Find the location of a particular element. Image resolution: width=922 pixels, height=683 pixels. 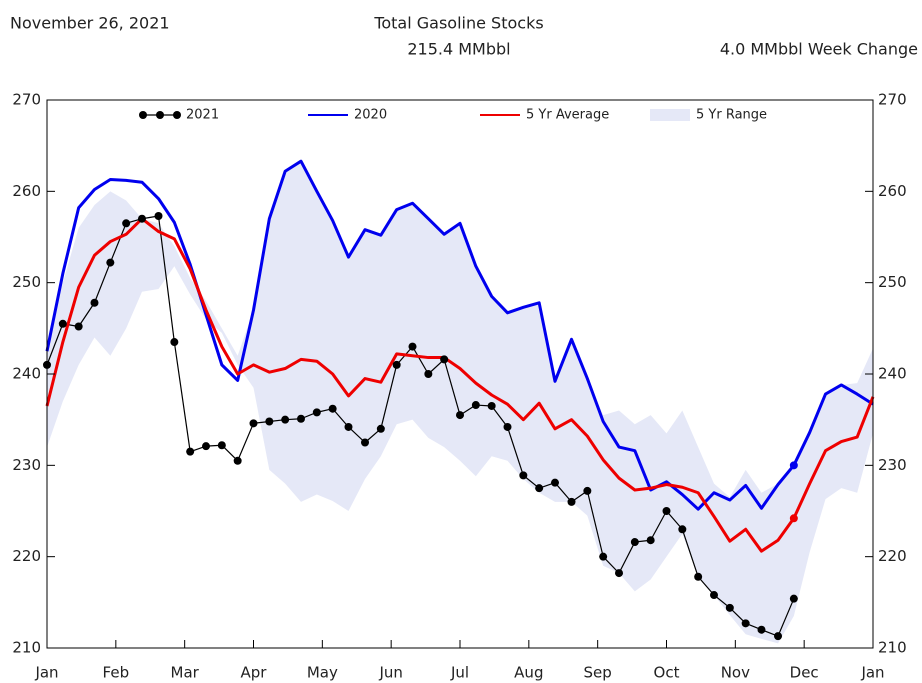

y2-tick-label: 270 is located at coordinates (892, 100).